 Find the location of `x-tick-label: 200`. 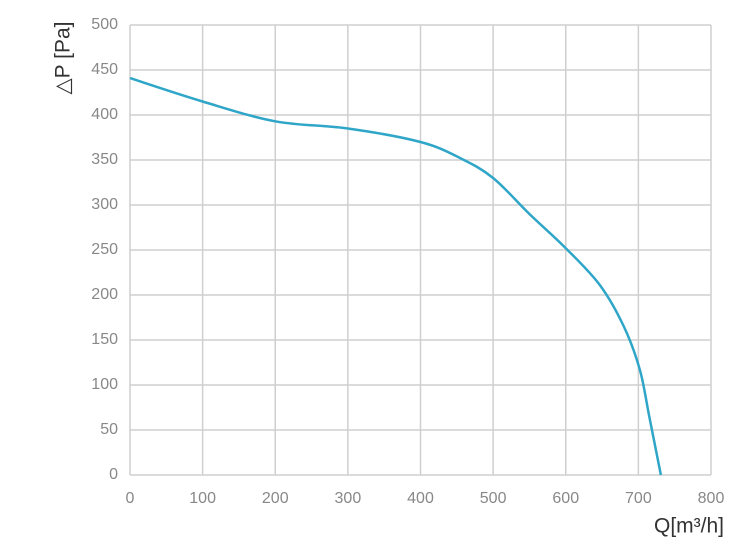

x-tick-label: 200 is located at coordinates (275, 498).